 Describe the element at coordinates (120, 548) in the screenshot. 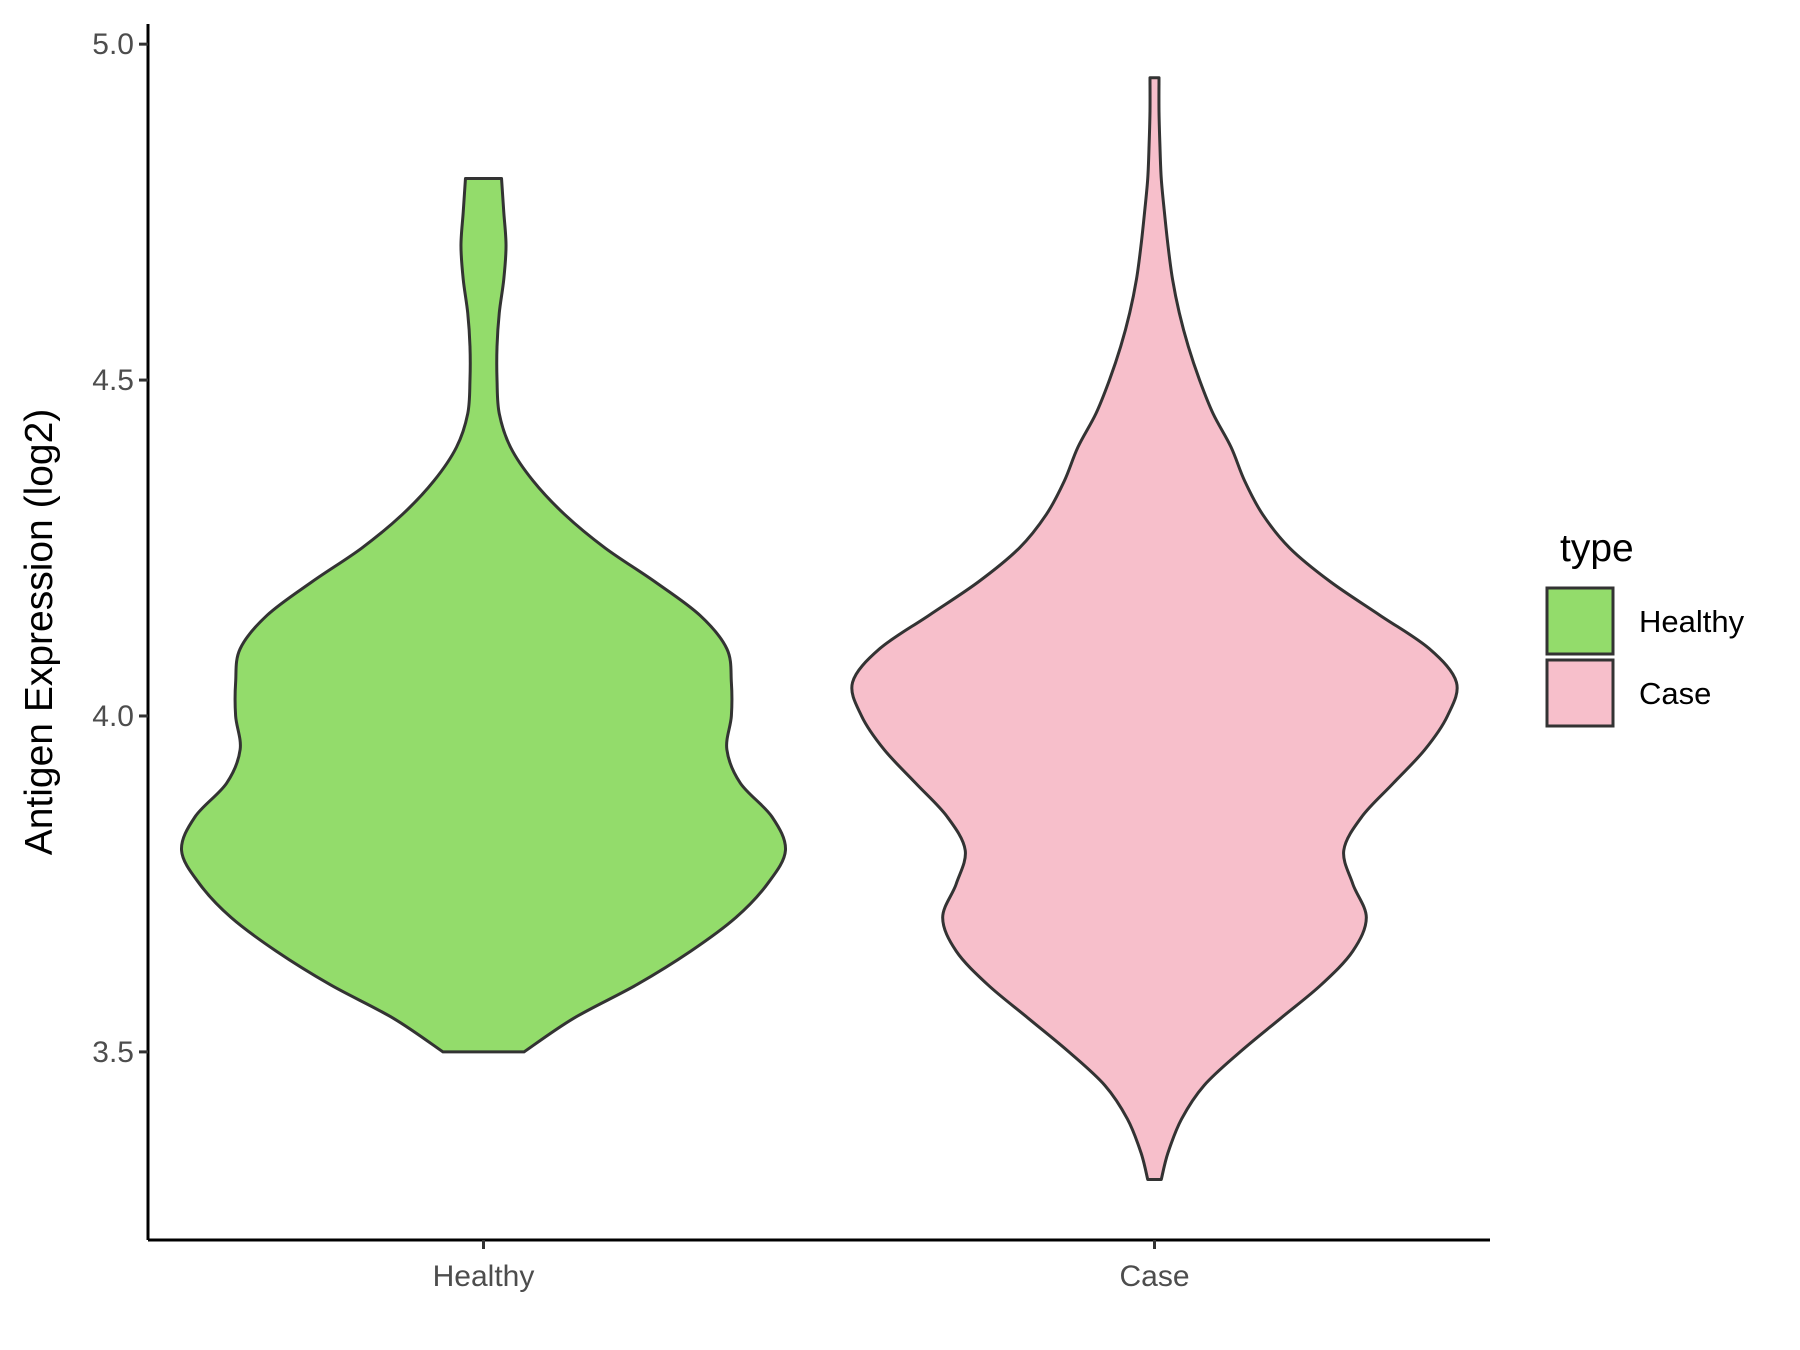

I see `y-axis-ticks: 3.5 4.0 4.5 5.0` at that location.